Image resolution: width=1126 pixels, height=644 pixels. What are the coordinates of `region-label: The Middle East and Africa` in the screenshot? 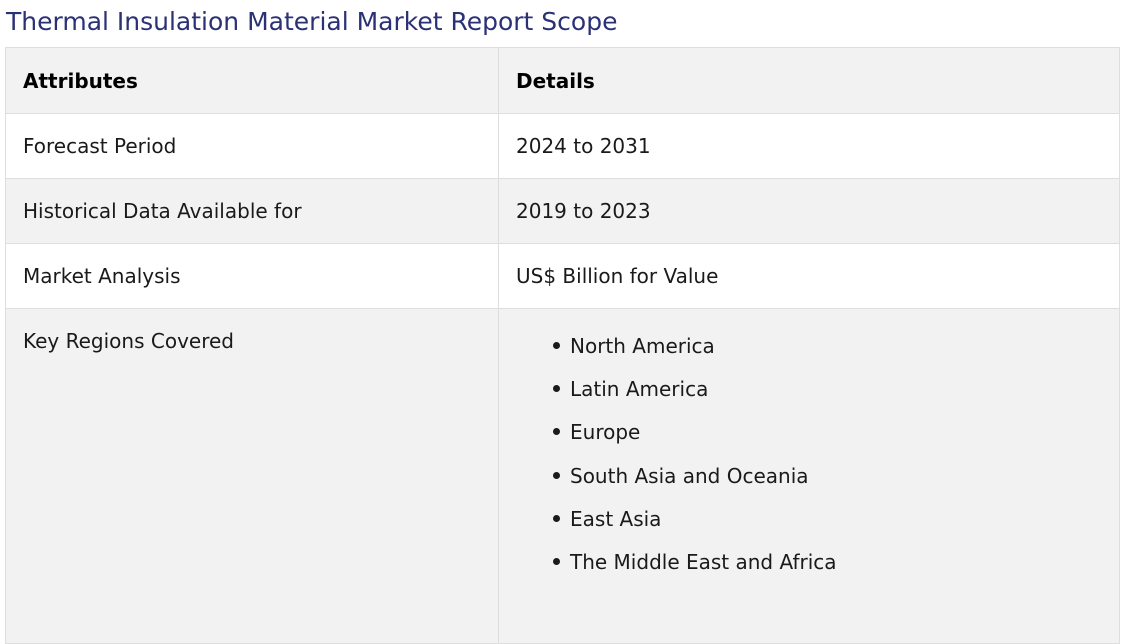 It's located at (703, 562).